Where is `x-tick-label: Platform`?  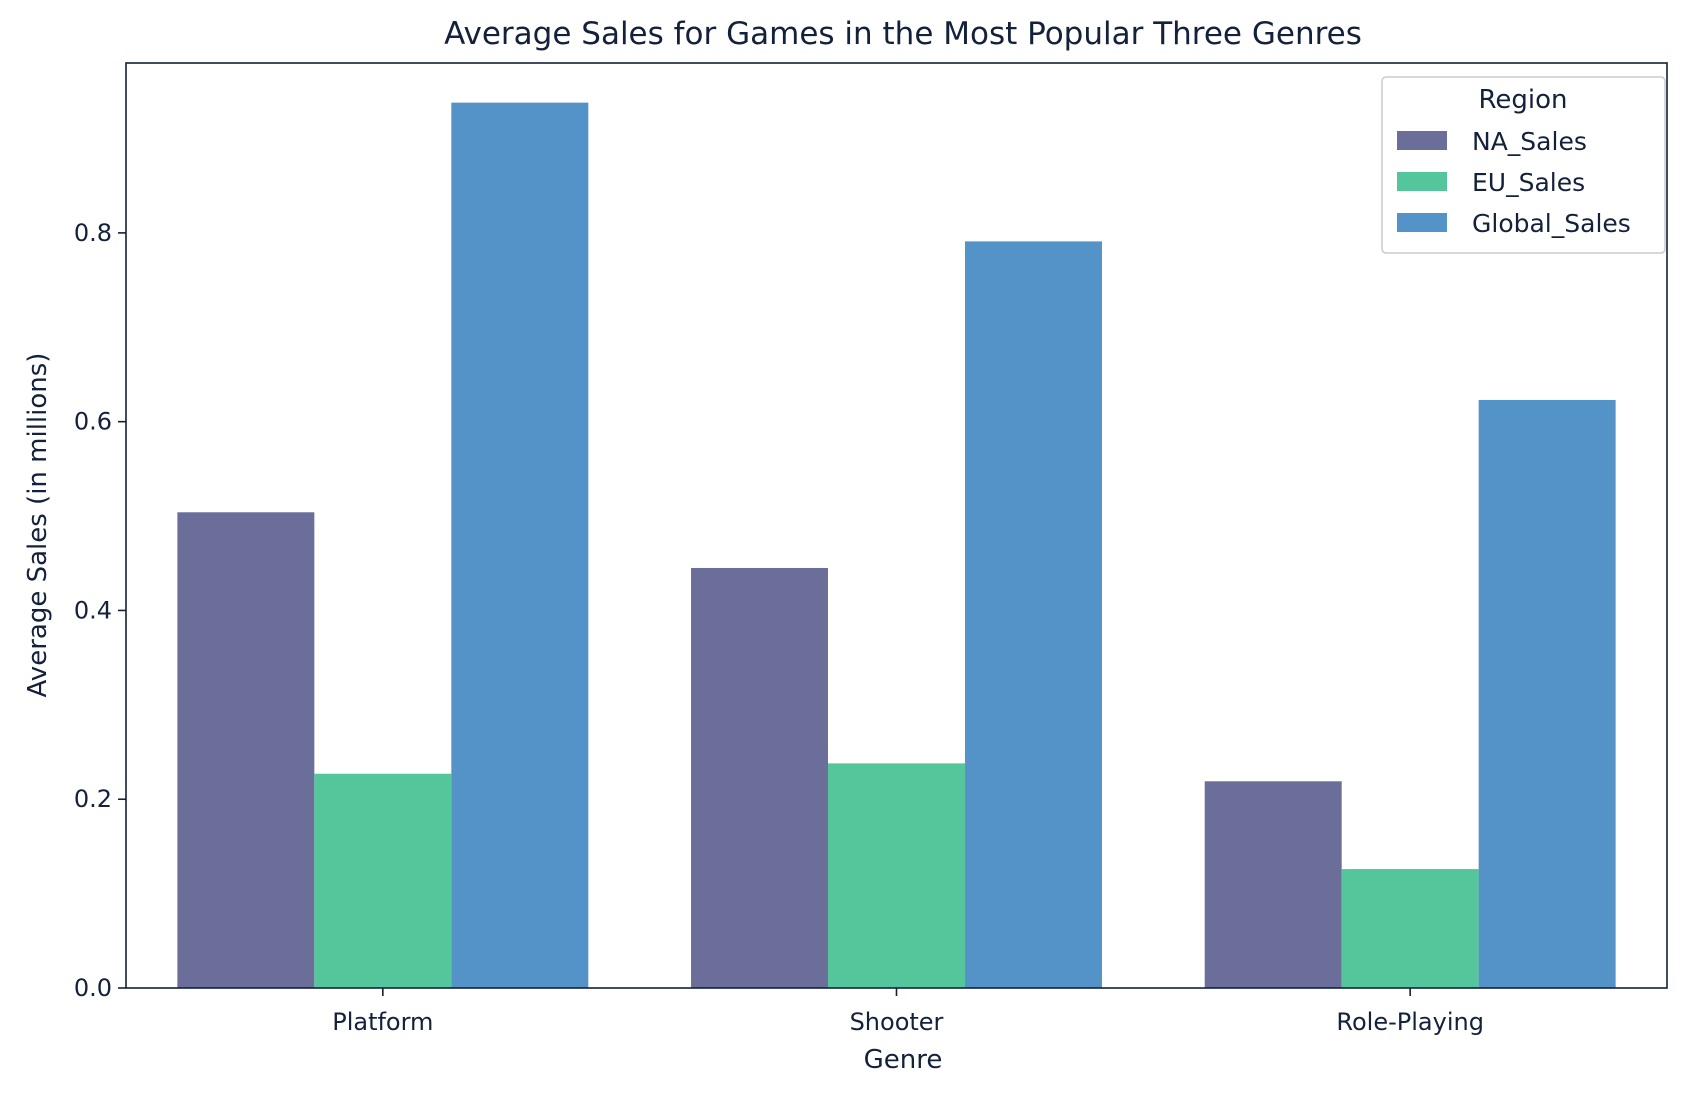
x-tick-label: Platform is located at coordinates (382, 1022).